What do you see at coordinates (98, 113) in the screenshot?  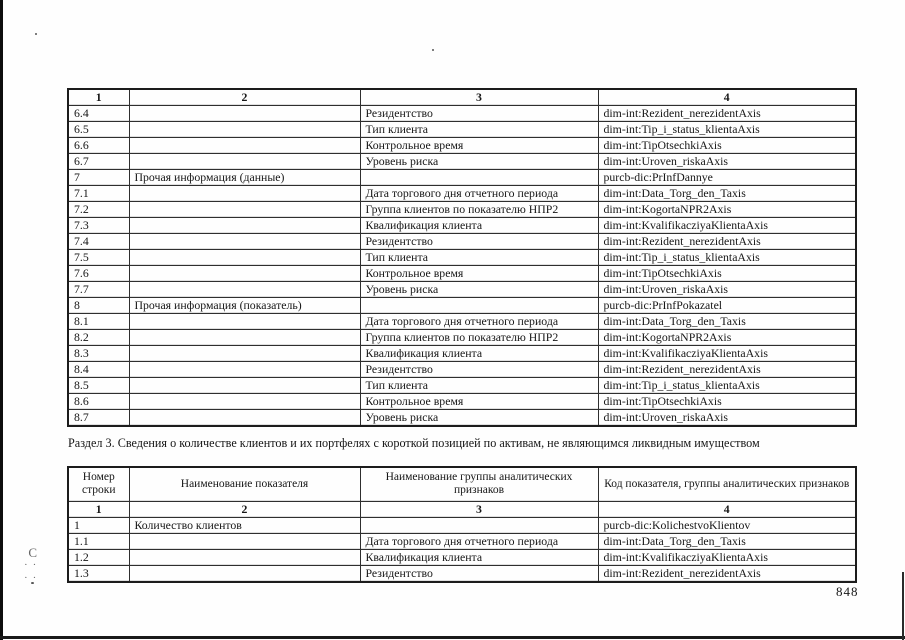 I see `row-number-cell: 6.4` at bounding box center [98, 113].